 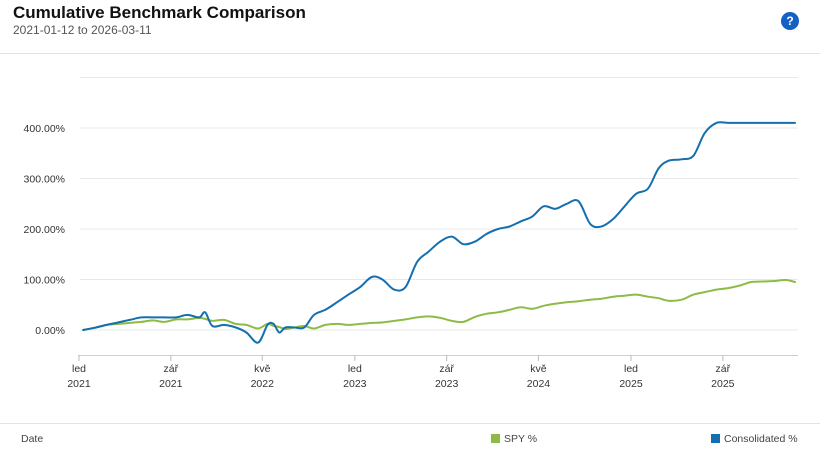 I want to click on chart-title: Cumulative Benchmark Comparison, so click(x=159, y=12).